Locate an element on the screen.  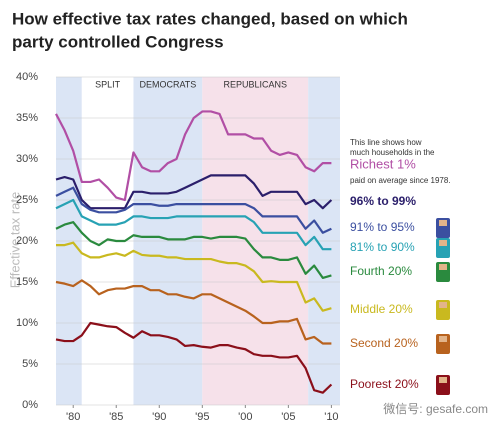
x-tick-label: '95 is located at coordinates (202, 417).